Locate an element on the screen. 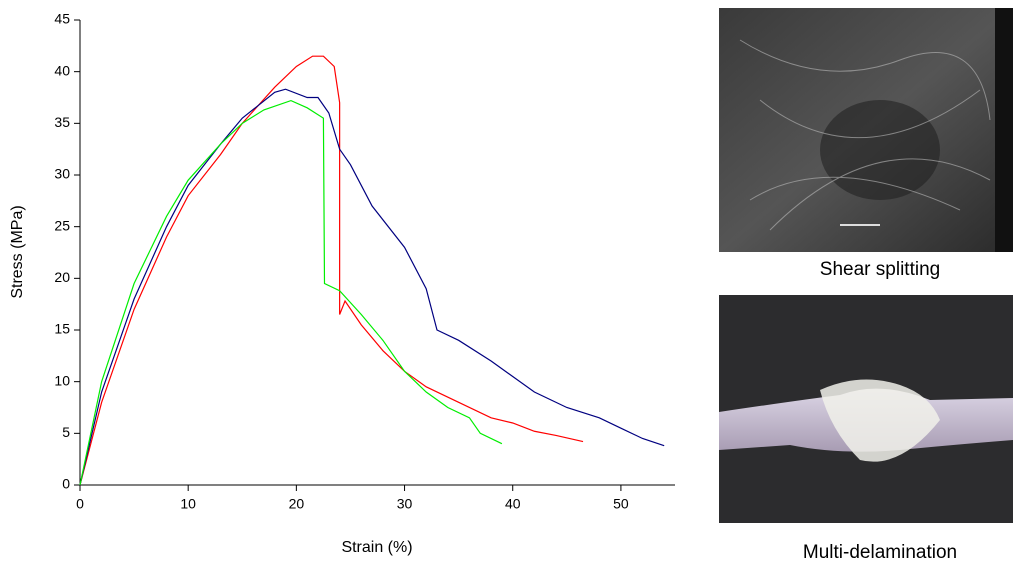 The height and width of the screenshot is (567, 1013). x-tick-label: 40 is located at coordinates (513, 504).